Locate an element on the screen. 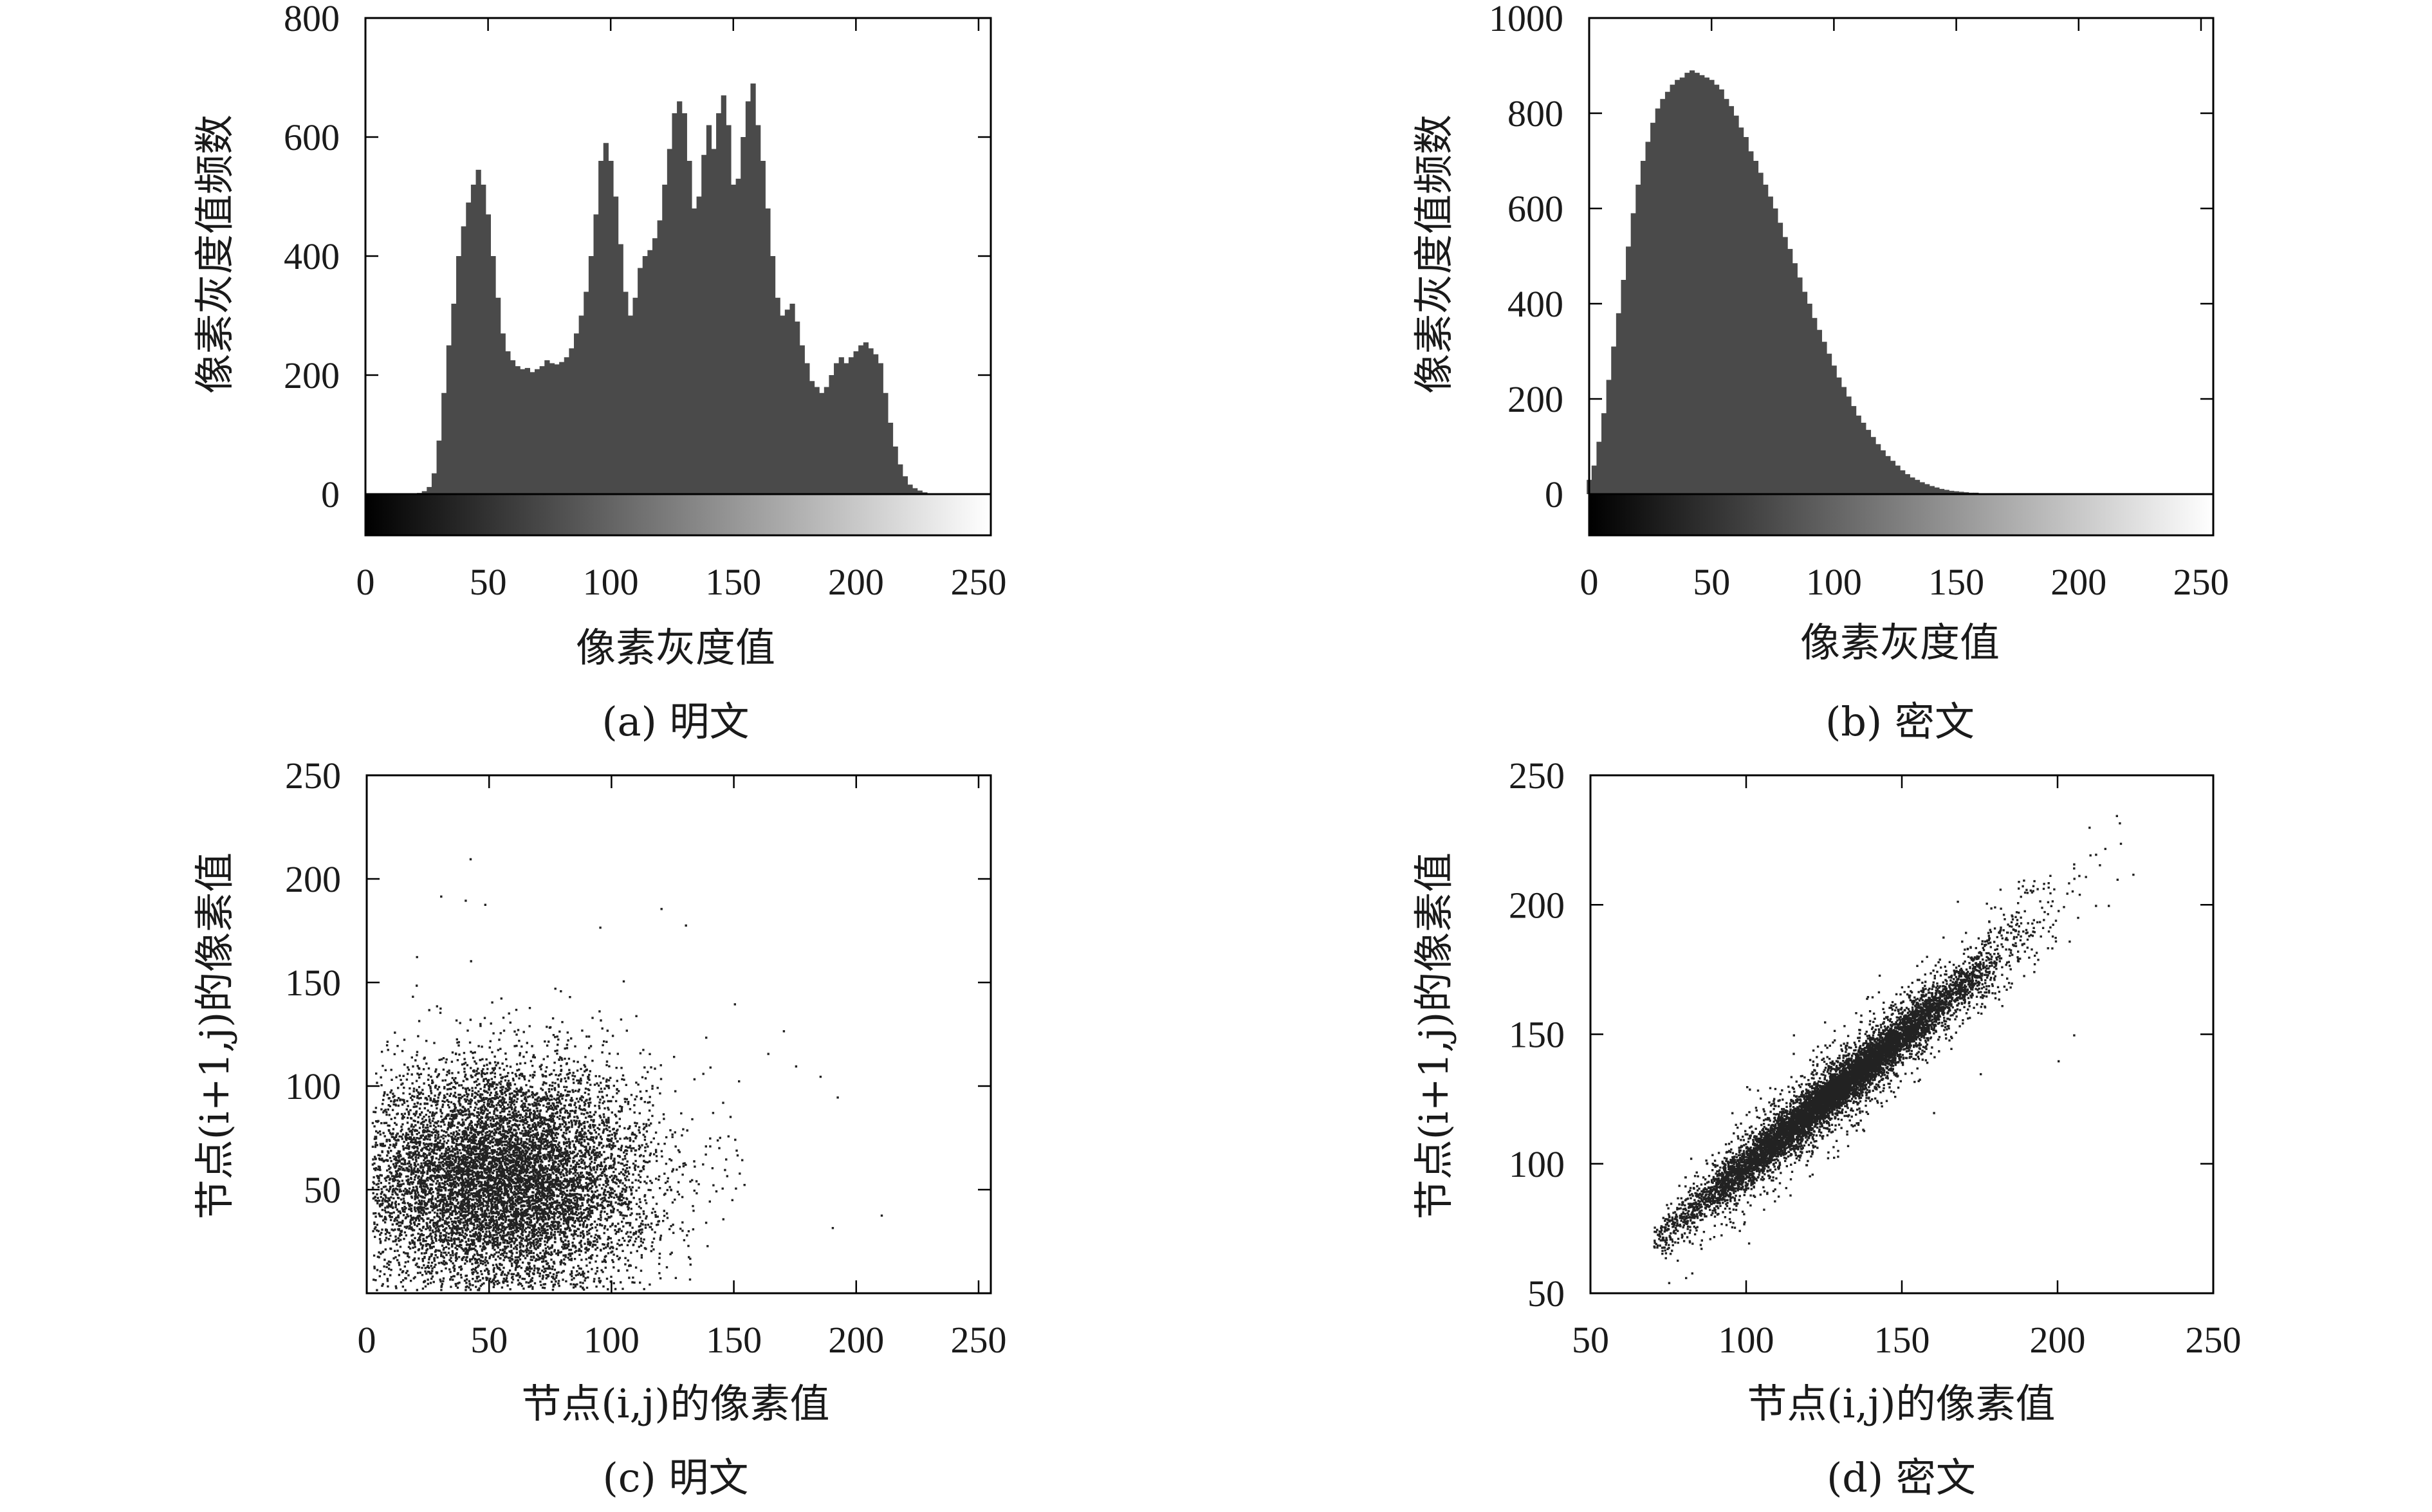 This screenshot has height=1512, width=2432. panel-d-y-tick-label: 250 is located at coordinates (1537, 776).